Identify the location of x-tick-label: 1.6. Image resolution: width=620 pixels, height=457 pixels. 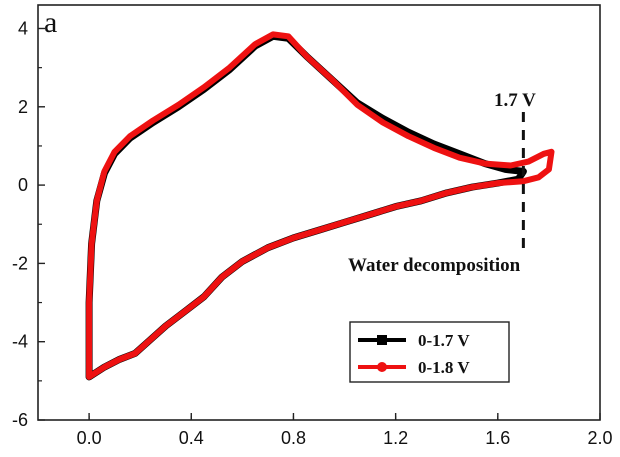
(497, 438).